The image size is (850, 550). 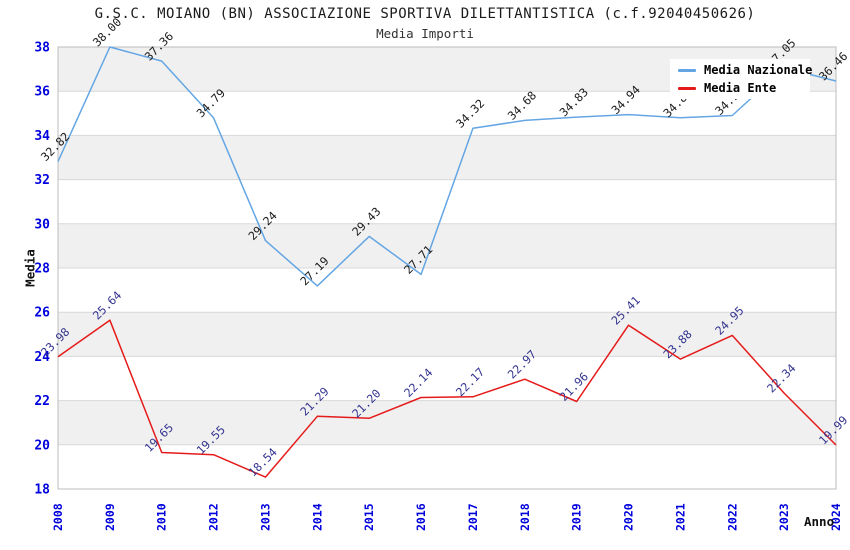 What do you see at coordinates (369, 517) in the screenshot?
I see `x-tick-label: 2015` at bounding box center [369, 517].